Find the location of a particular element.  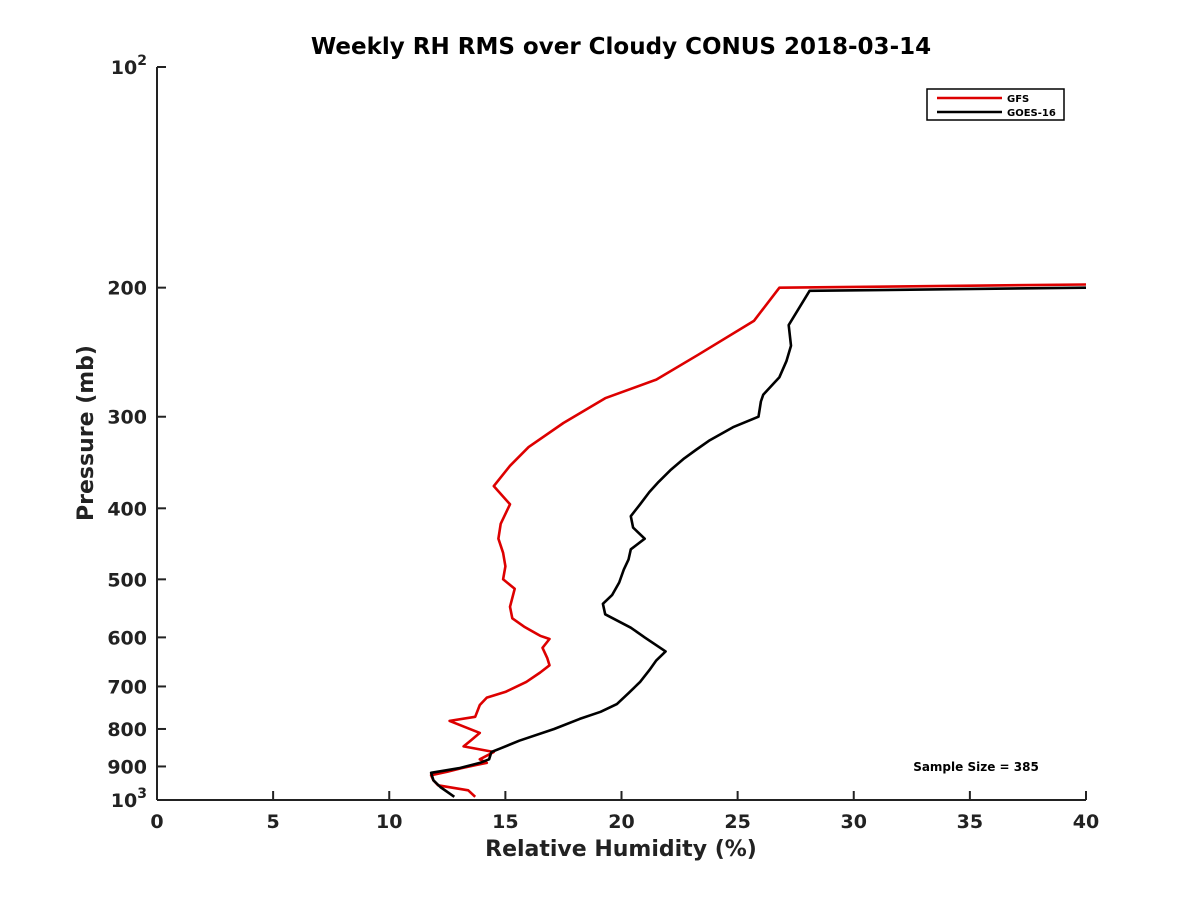

y-tick-label: 900 is located at coordinates (127, 767).